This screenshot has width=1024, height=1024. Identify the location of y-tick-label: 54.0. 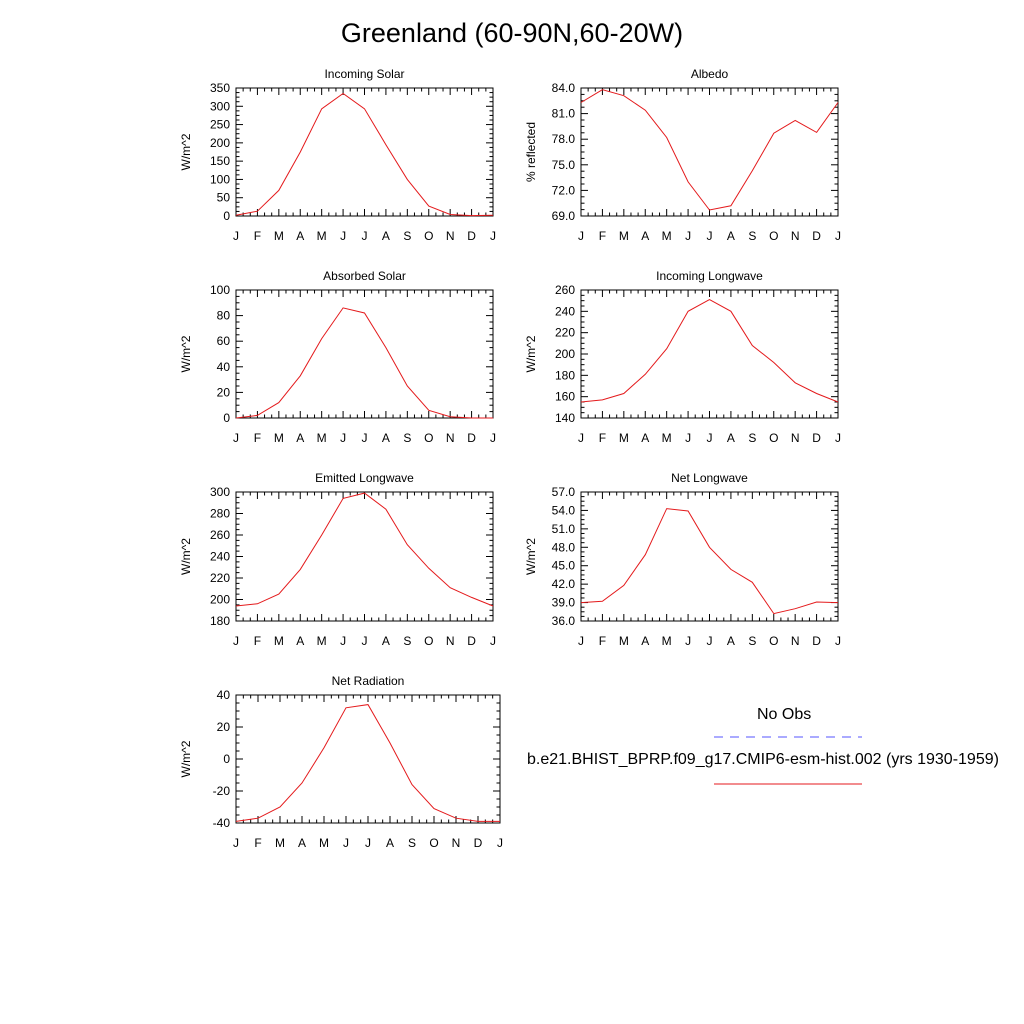
(564, 510).